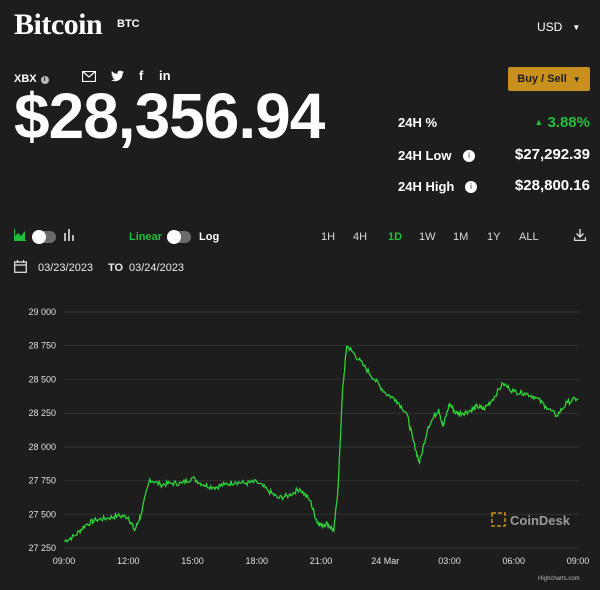 This screenshot has width=600, height=590. What do you see at coordinates (461, 237) in the screenshot?
I see `range-1m: 1M` at bounding box center [461, 237].